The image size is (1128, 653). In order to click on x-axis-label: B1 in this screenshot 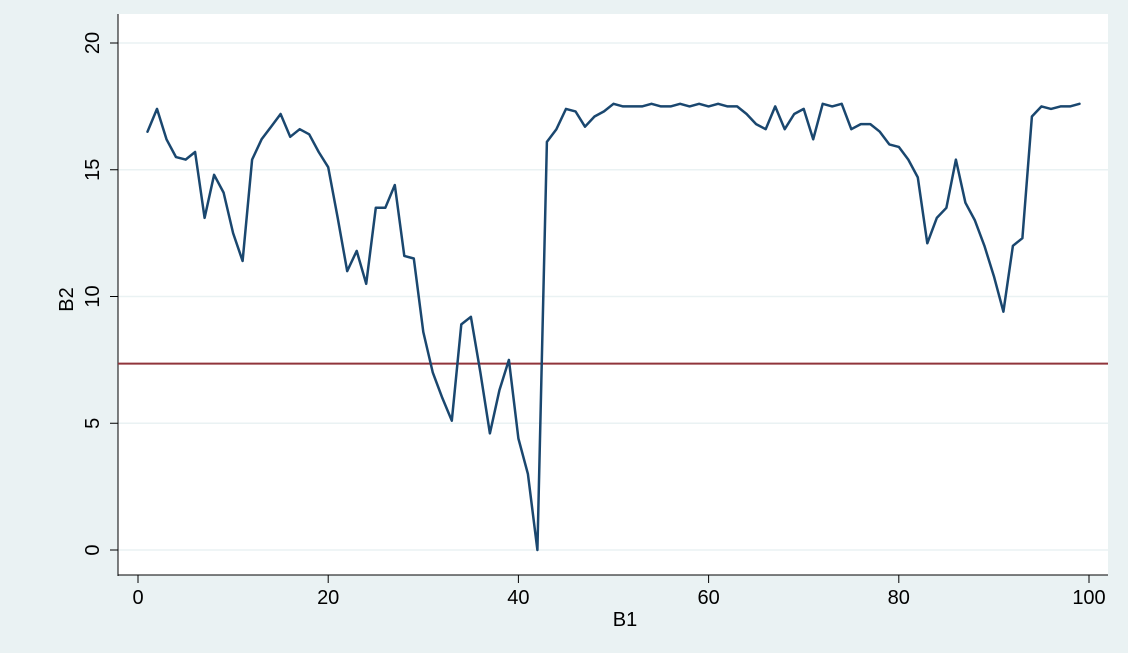, I will do `click(625, 620)`.